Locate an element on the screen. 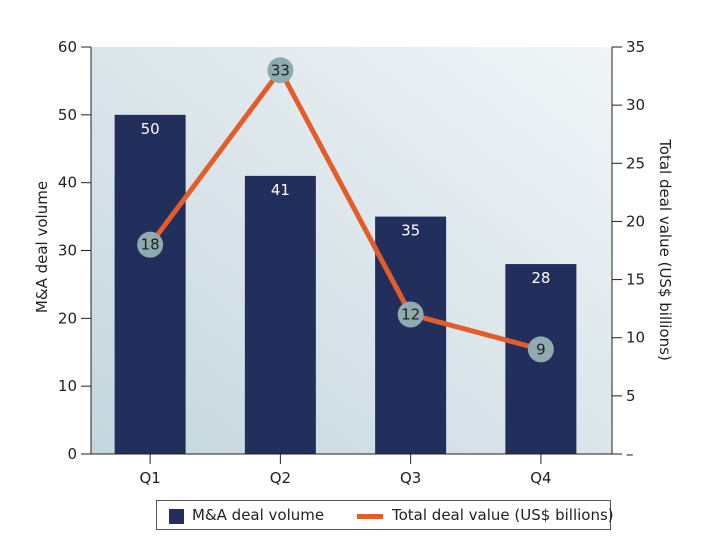  legend-swatch-volume is located at coordinates (176, 516).